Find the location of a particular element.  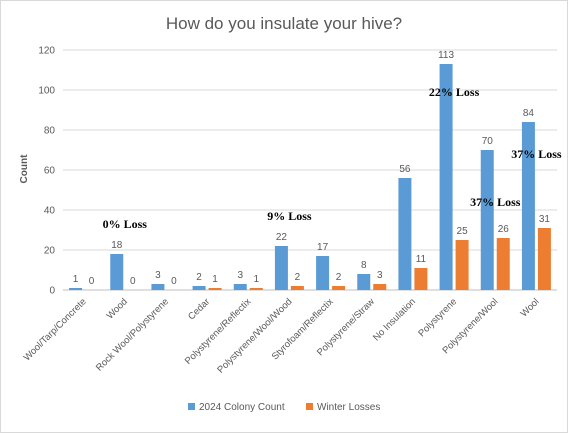

x-category-label: Polystyrene is located at coordinates (437, 317).